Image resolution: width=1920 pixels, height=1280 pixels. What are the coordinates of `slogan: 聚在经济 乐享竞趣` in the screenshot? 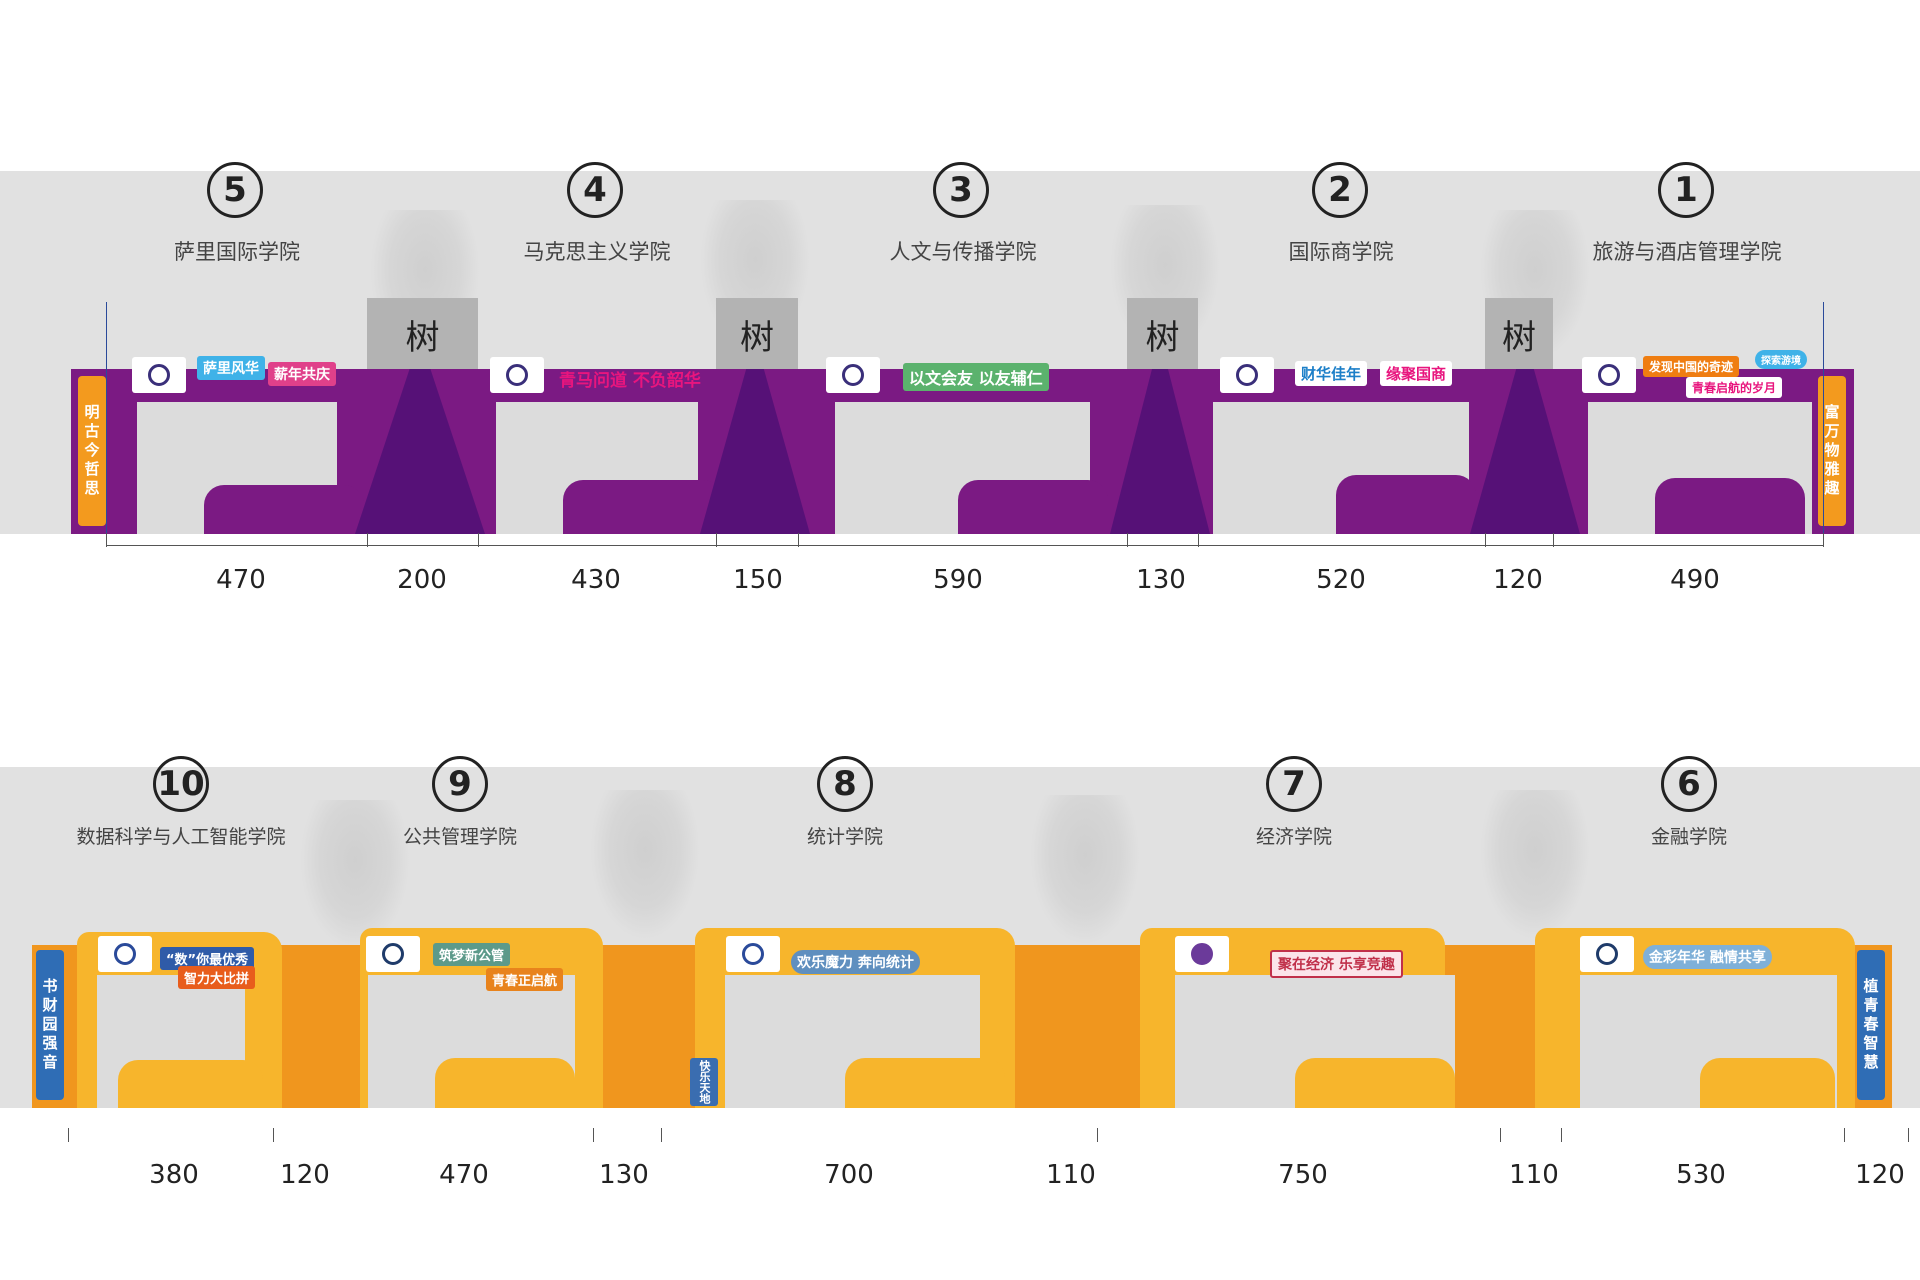 It's located at (1336, 964).